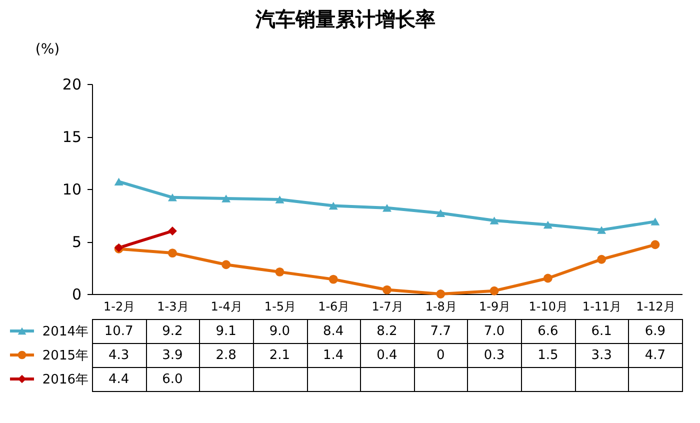 The height and width of the screenshot is (423, 700). I want to click on x-tick-label: 1-5月, so click(280, 307).